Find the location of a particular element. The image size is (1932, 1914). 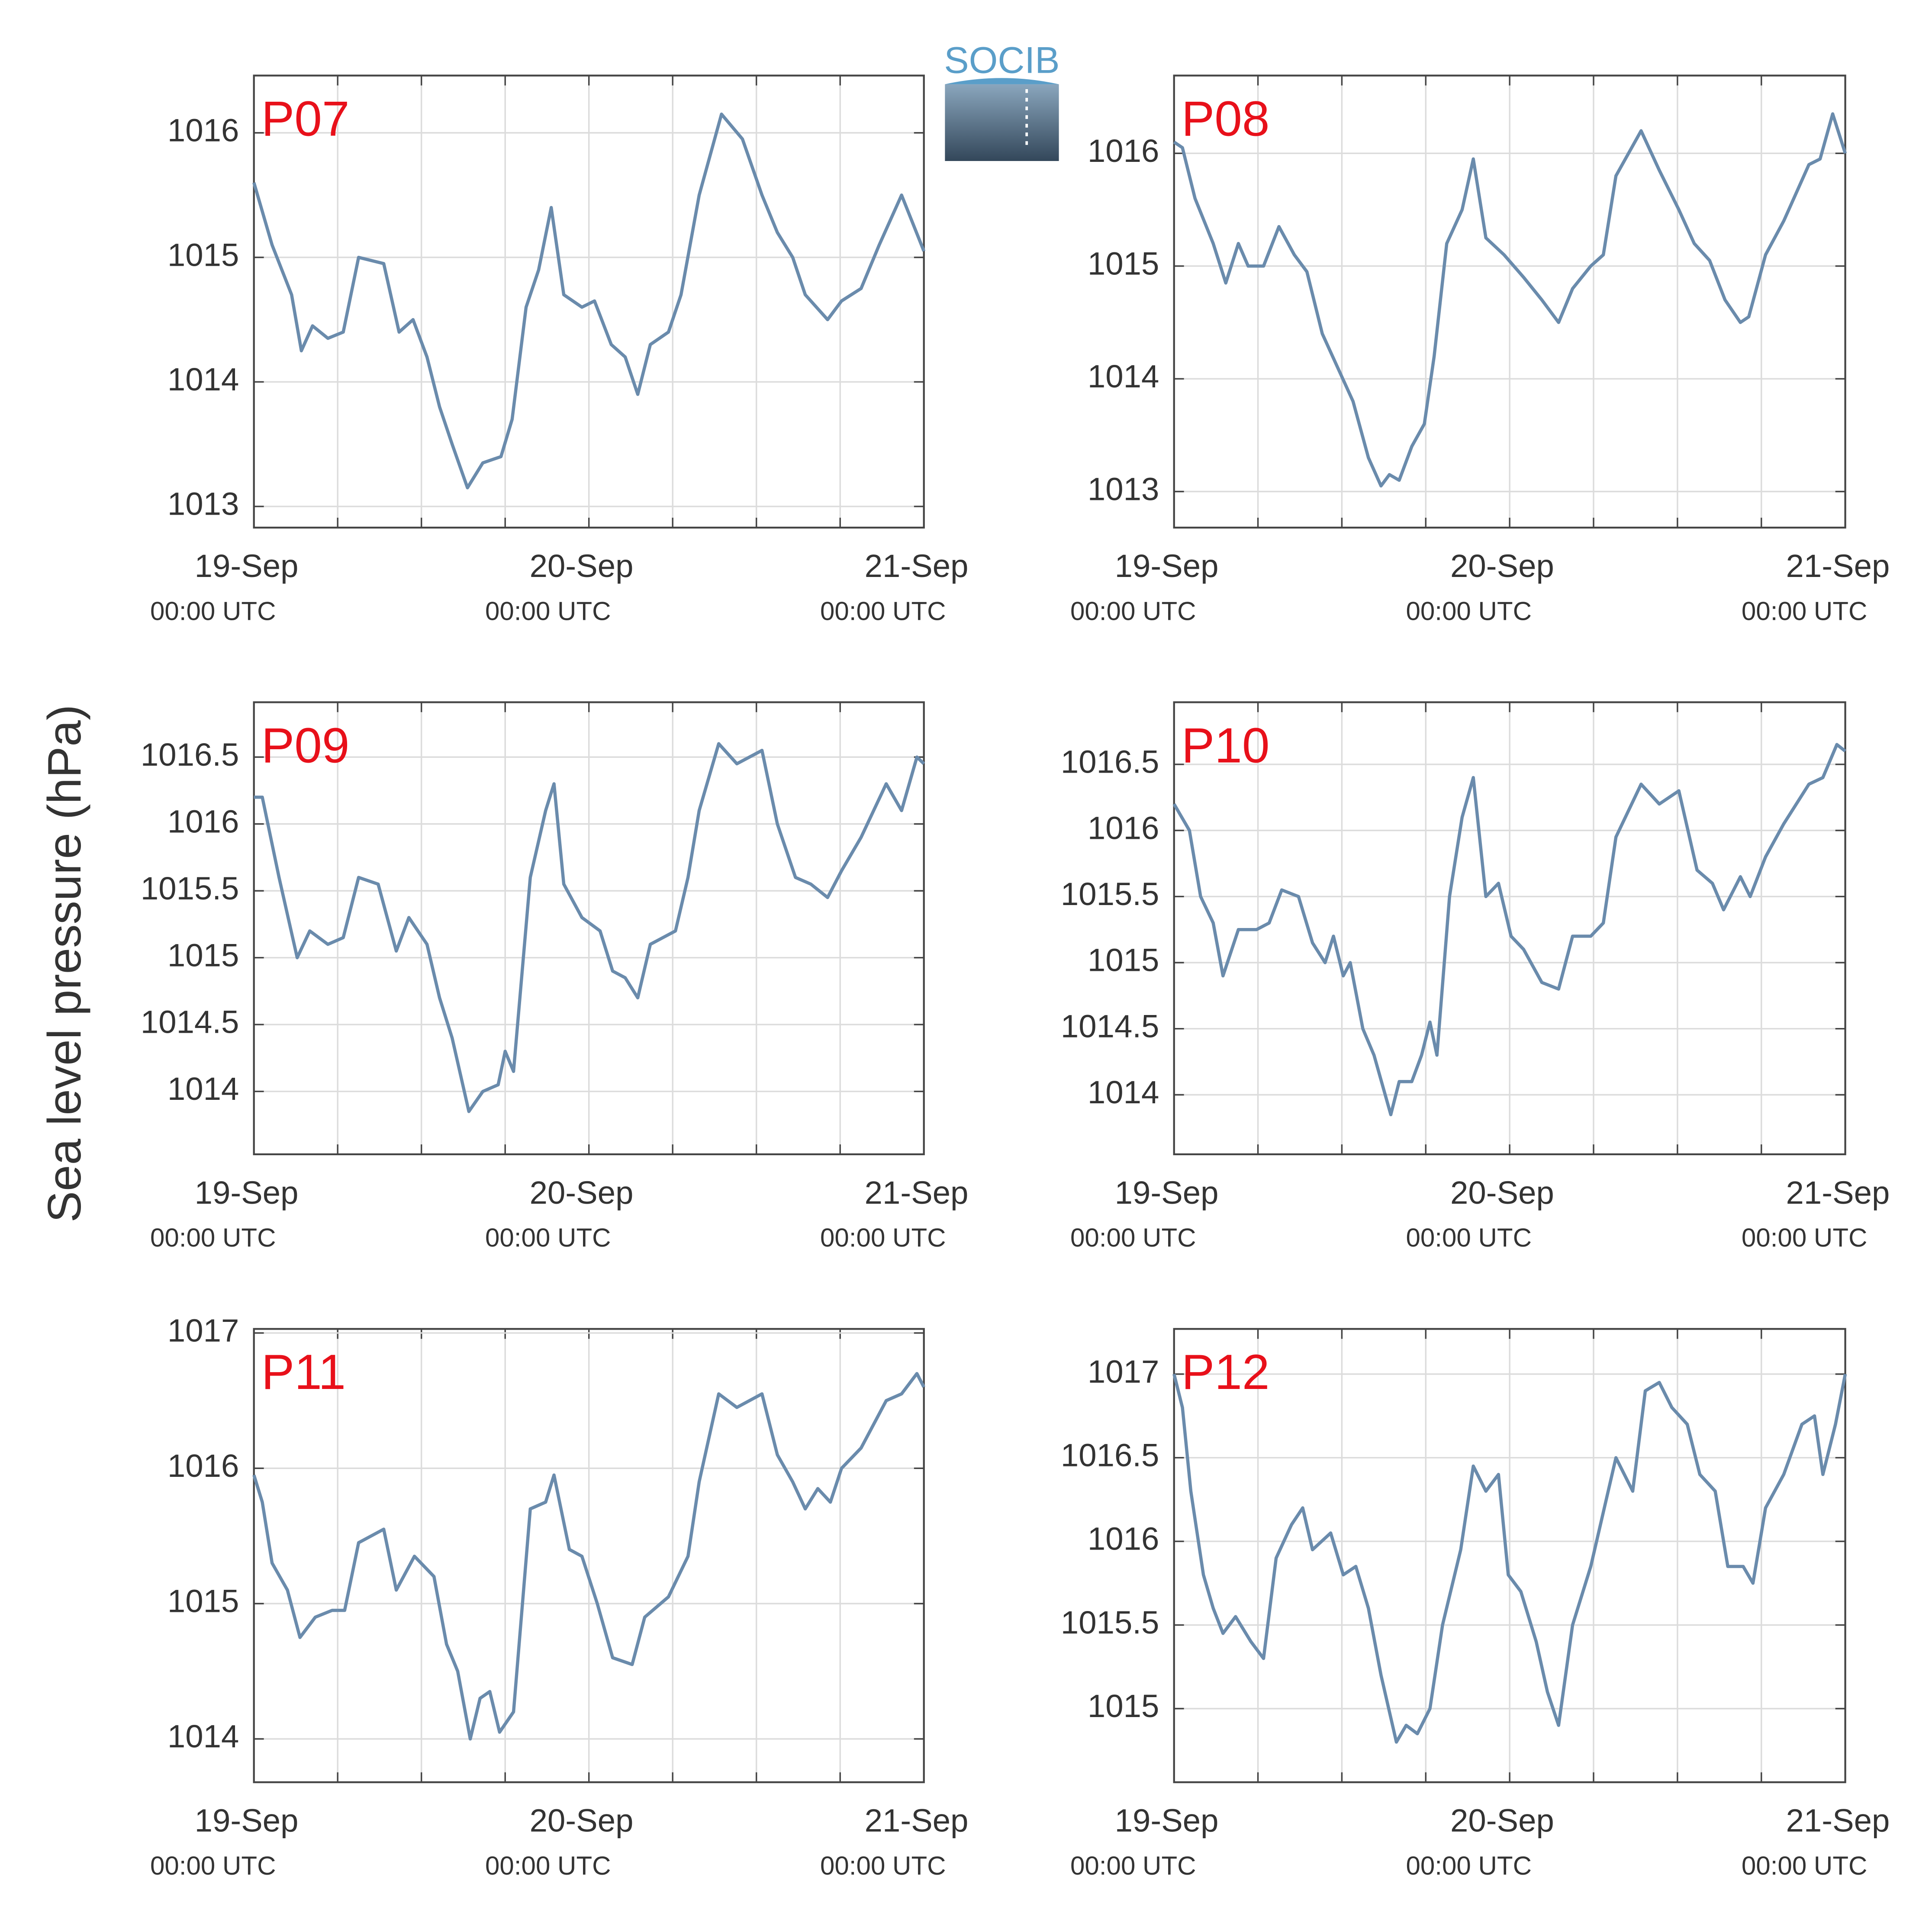

logo-text: SOCIB is located at coordinates (1001, 60).